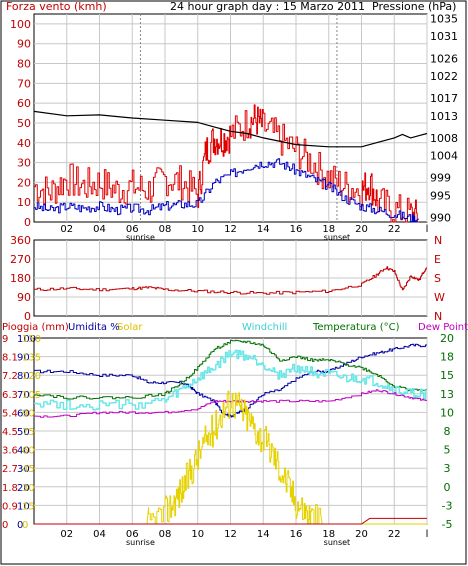 Image resolution: width=468 pixels, height=566 pixels. Describe the element at coordinates (443, 327) in the screenshot. I see `legend-dewpoint: Dew Point` at that location.